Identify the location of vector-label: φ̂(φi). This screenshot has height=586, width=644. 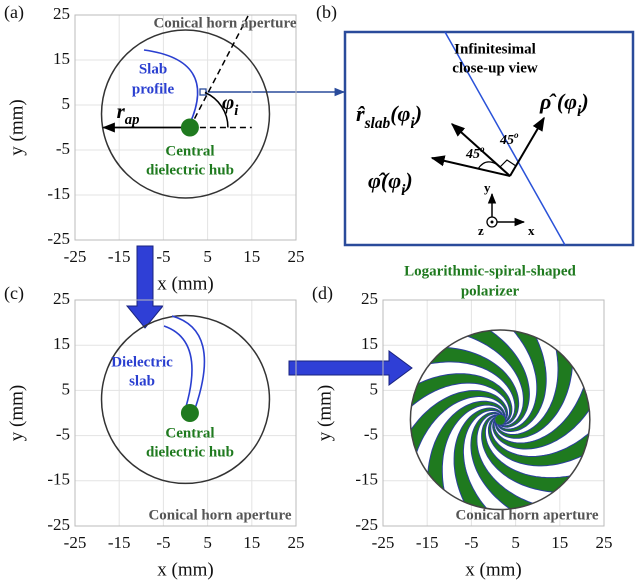
(390, 183).